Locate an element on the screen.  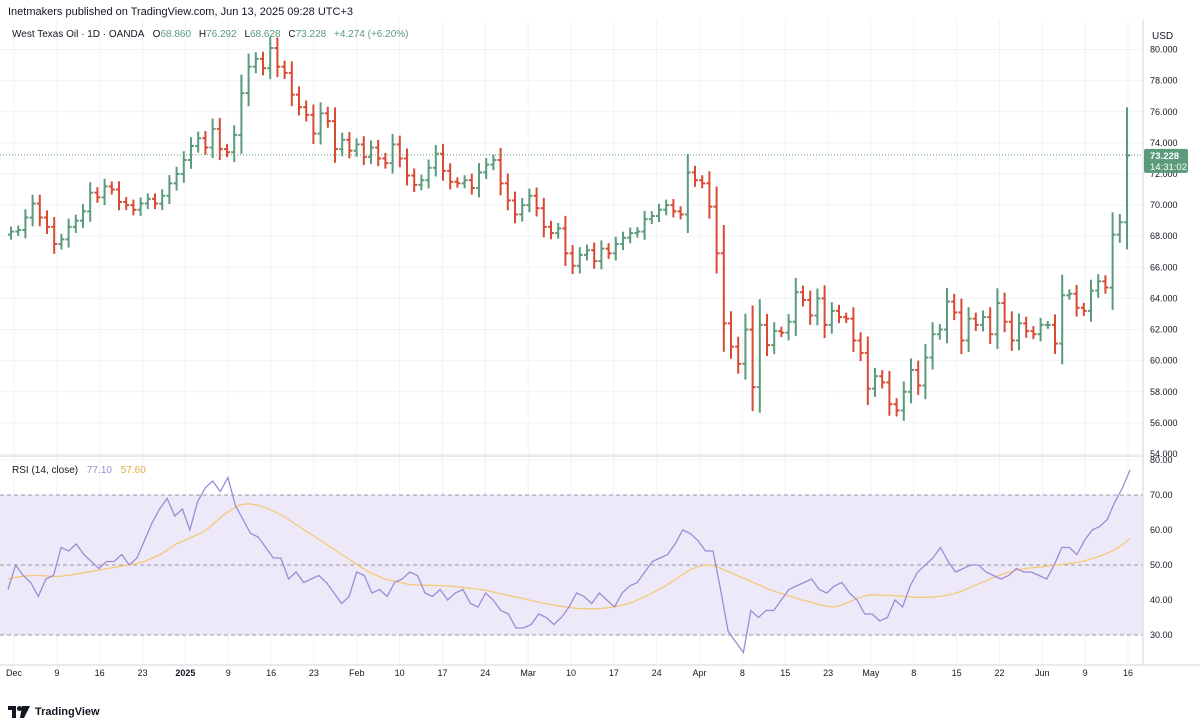
x-tick-label: Dec is located at coordinates (14, 673).